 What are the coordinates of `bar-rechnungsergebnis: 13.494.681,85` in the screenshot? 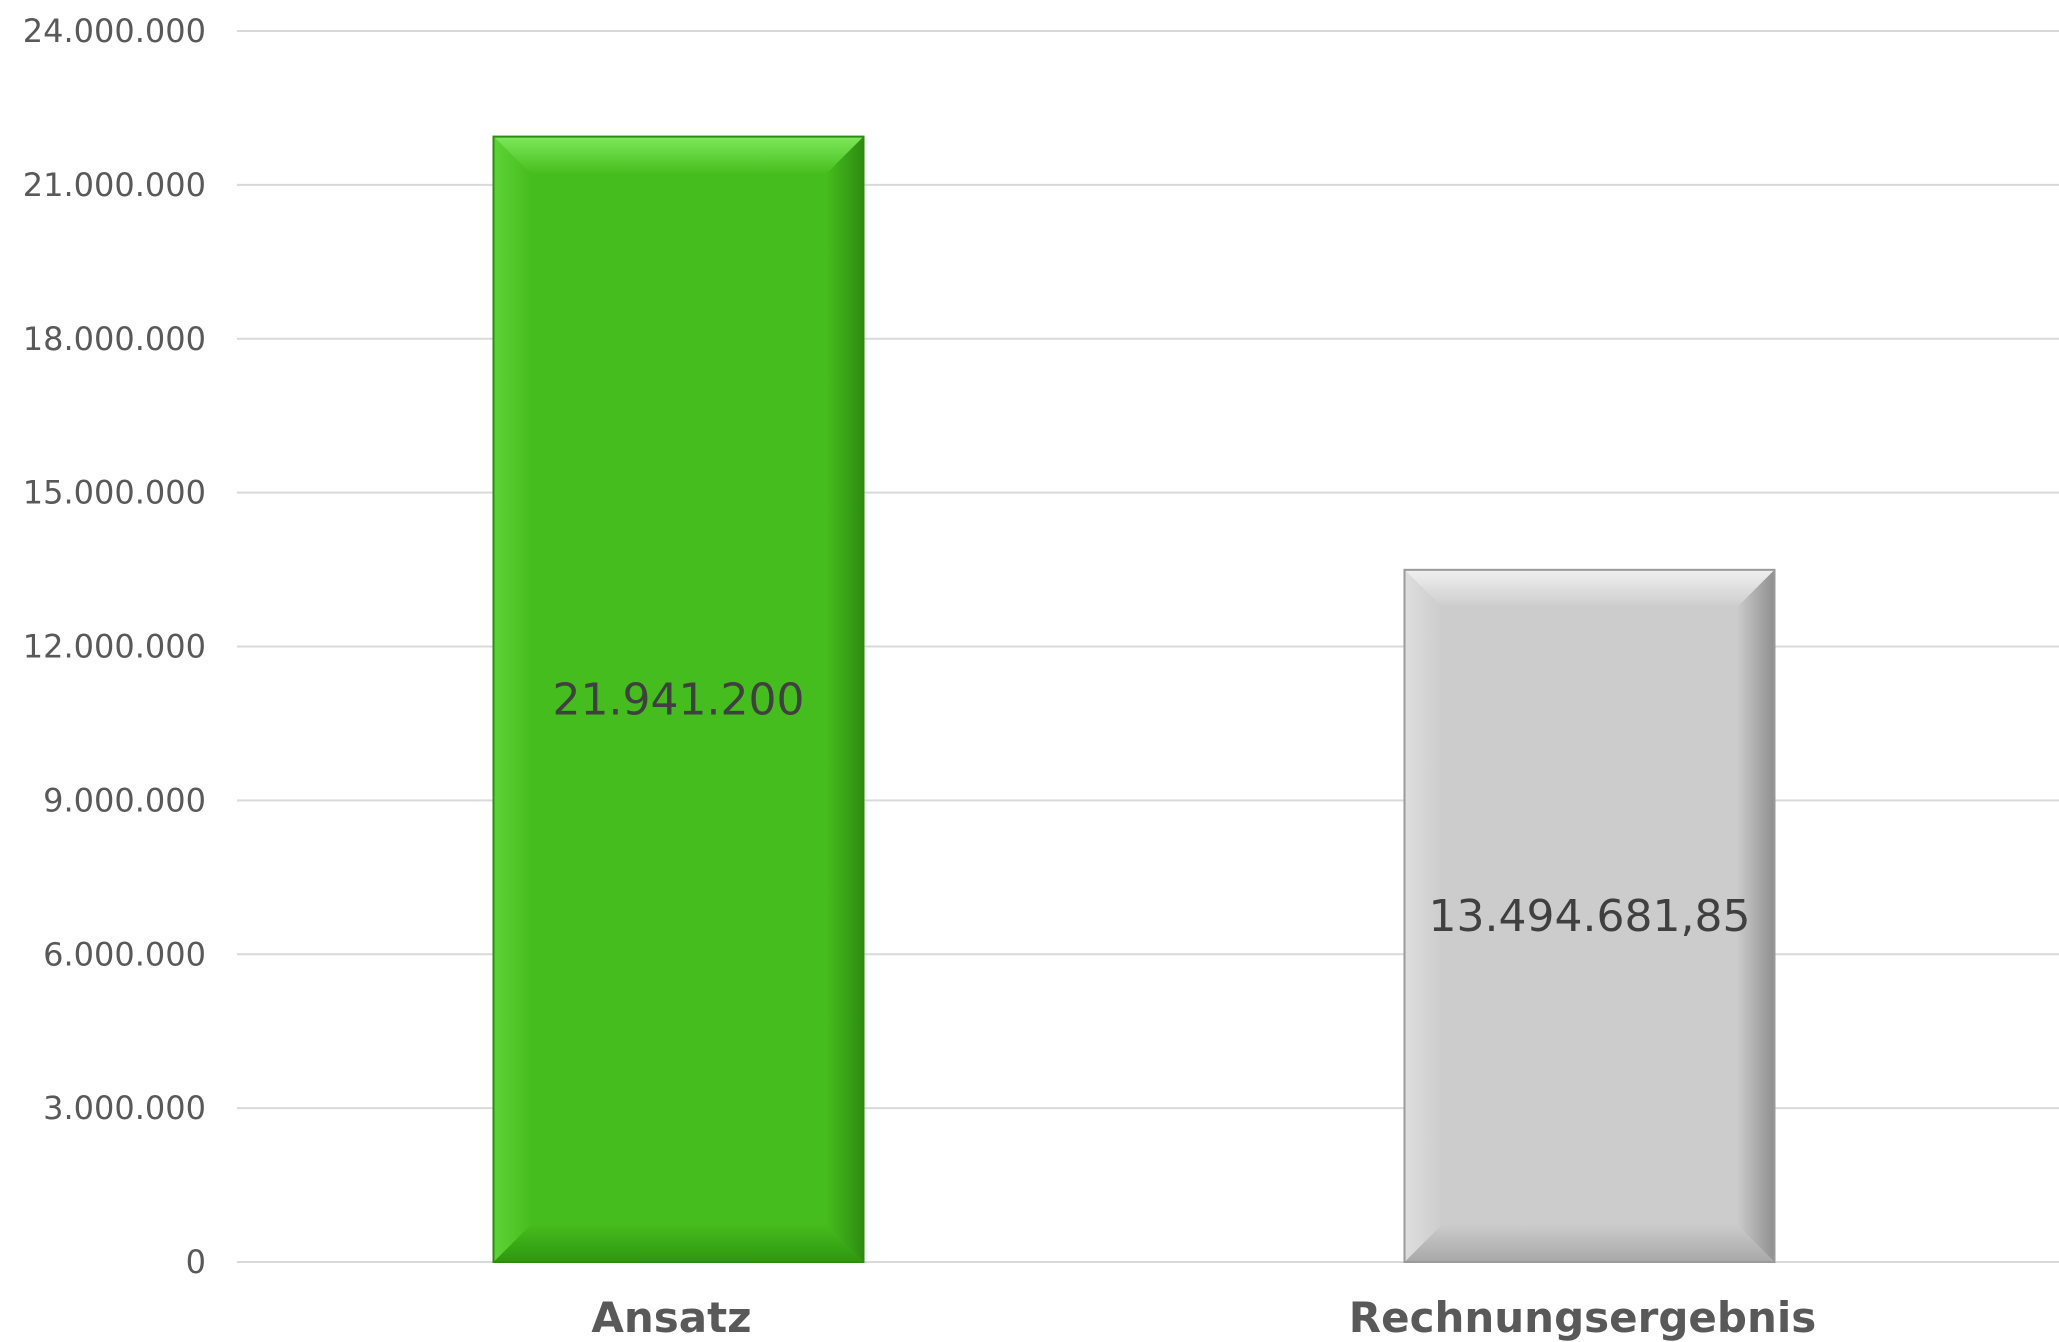 It's located at (1589, 915).